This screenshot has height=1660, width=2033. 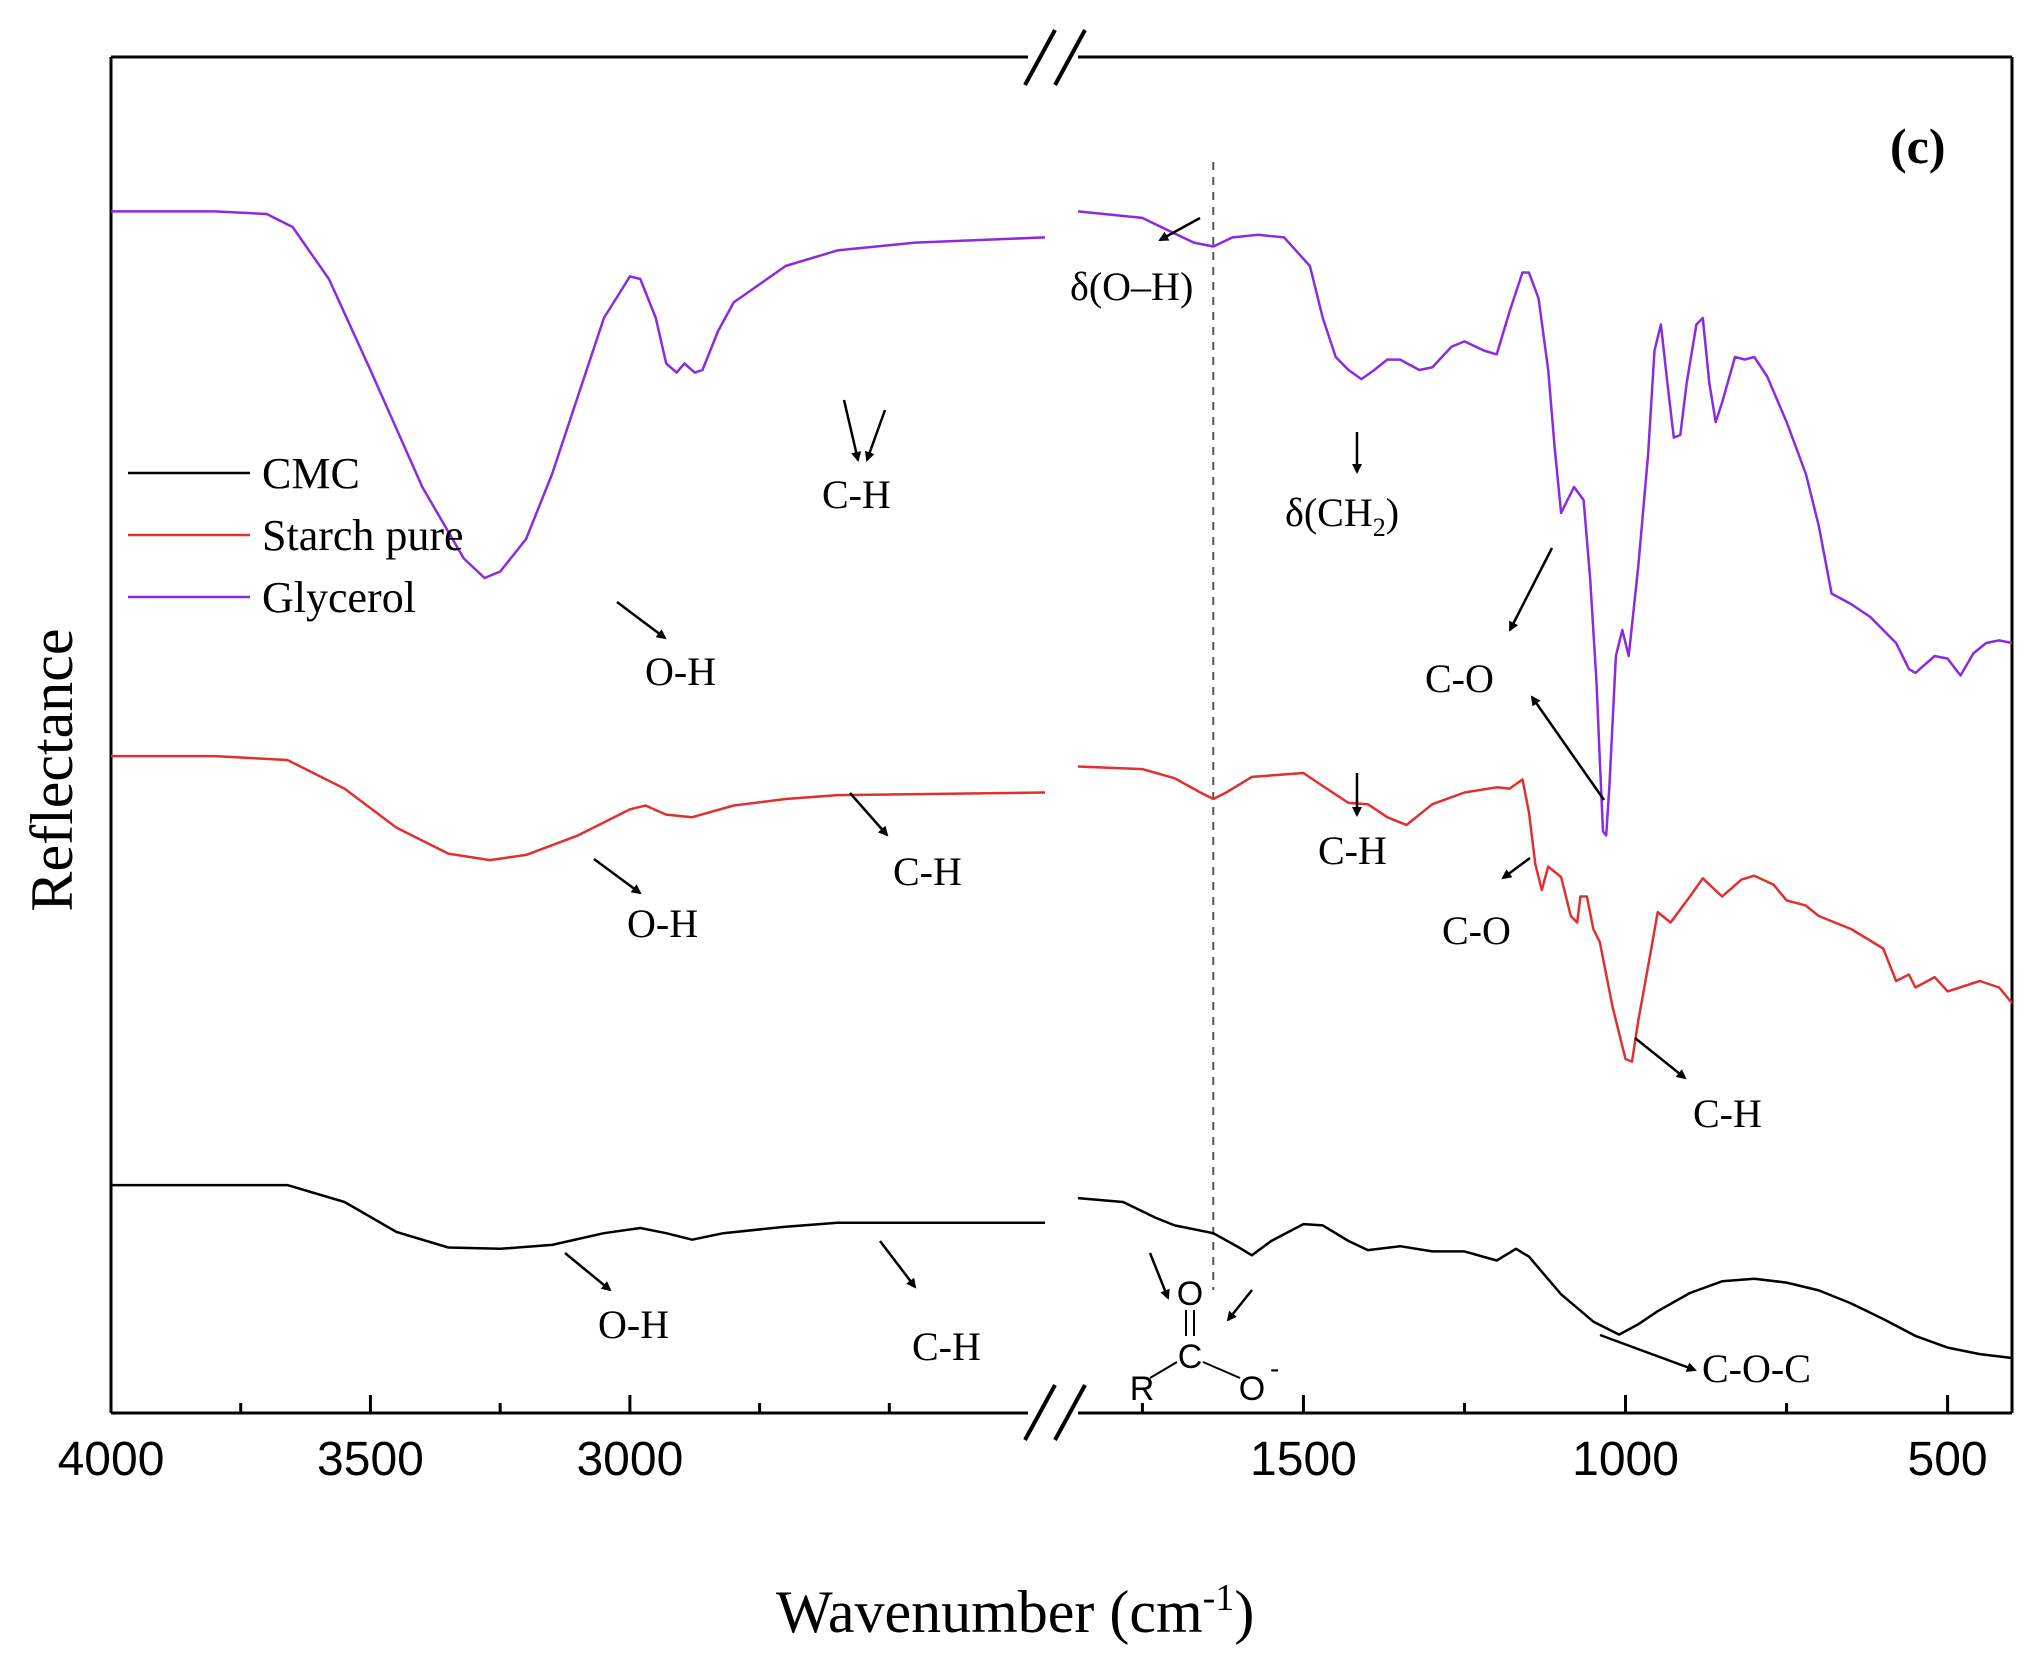 What do you see at coordinates (588, 1272) in the screenshot?
I see `arrow-cmc-oh` at bounding box center [588, 1272].